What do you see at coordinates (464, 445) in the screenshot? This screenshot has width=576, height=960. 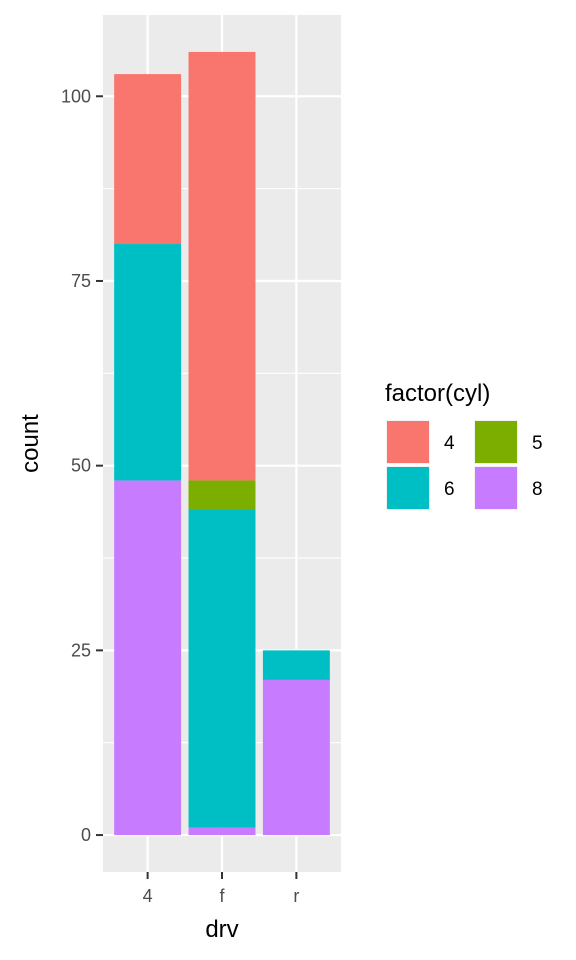 I see `legend: factor(cyl) 4 5 6 8` at bounding box center [464, 445].